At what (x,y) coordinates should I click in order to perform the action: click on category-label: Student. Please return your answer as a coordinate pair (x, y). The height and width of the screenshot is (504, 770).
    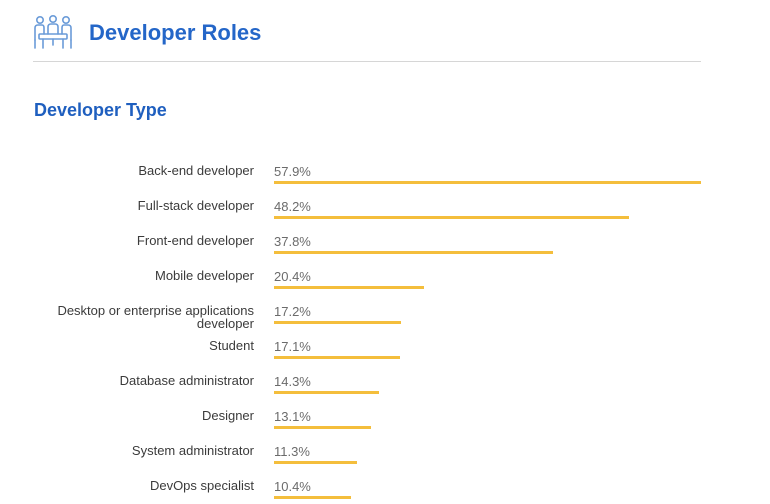
    Looking at the image, I should click on (231, 345).